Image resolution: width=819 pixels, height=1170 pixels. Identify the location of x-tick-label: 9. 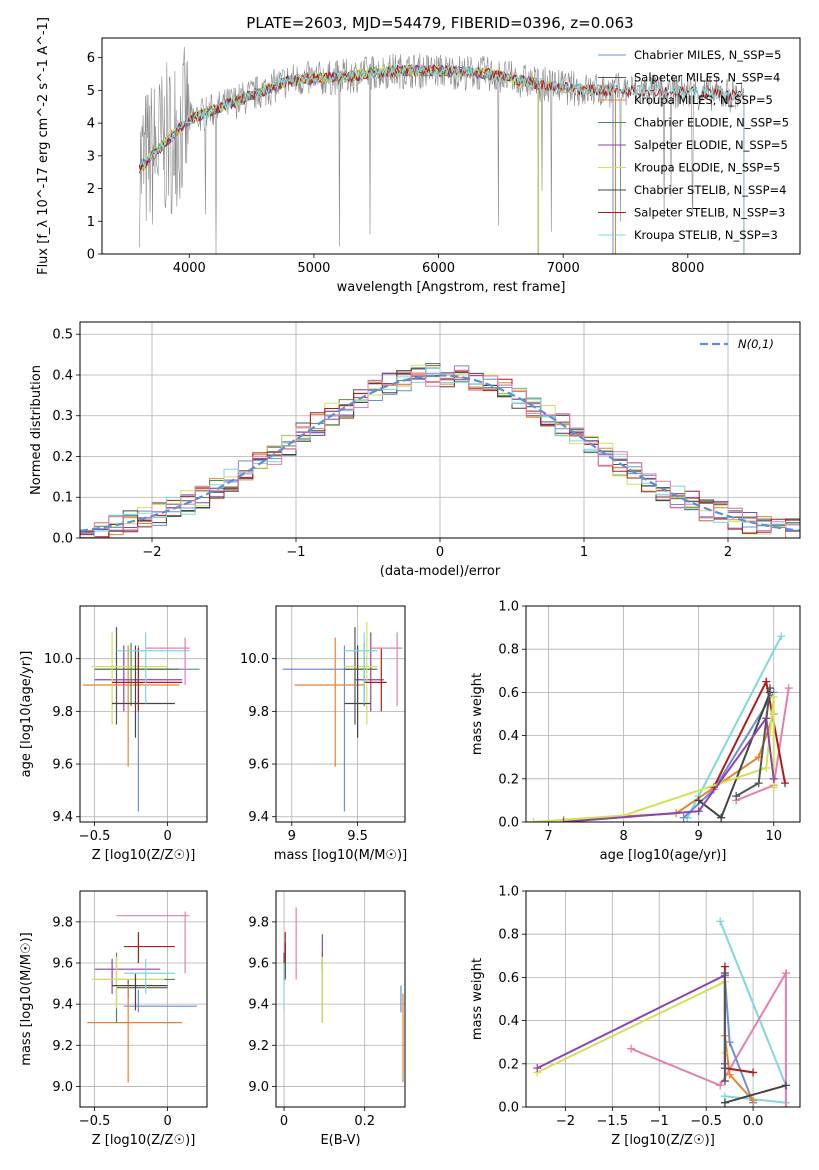
(292, 836).